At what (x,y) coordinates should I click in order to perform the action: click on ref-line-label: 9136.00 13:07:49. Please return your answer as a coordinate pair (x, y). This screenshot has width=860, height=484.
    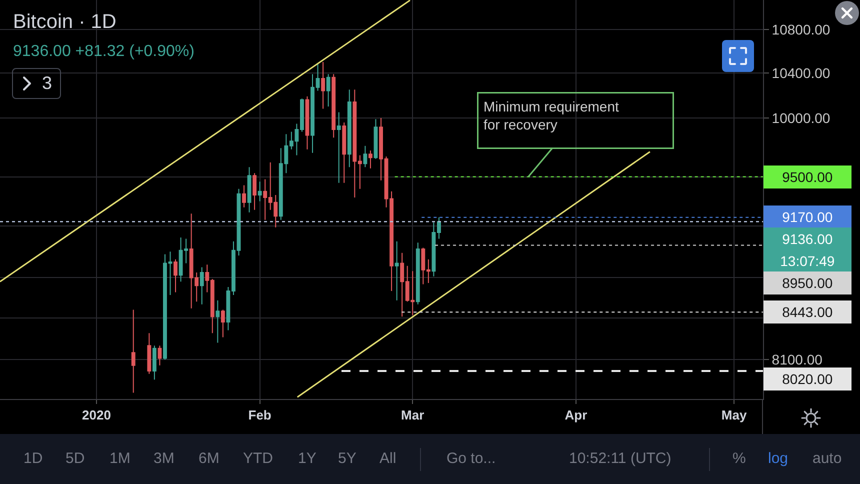
    Looking at the image, I should click on (807, 250).